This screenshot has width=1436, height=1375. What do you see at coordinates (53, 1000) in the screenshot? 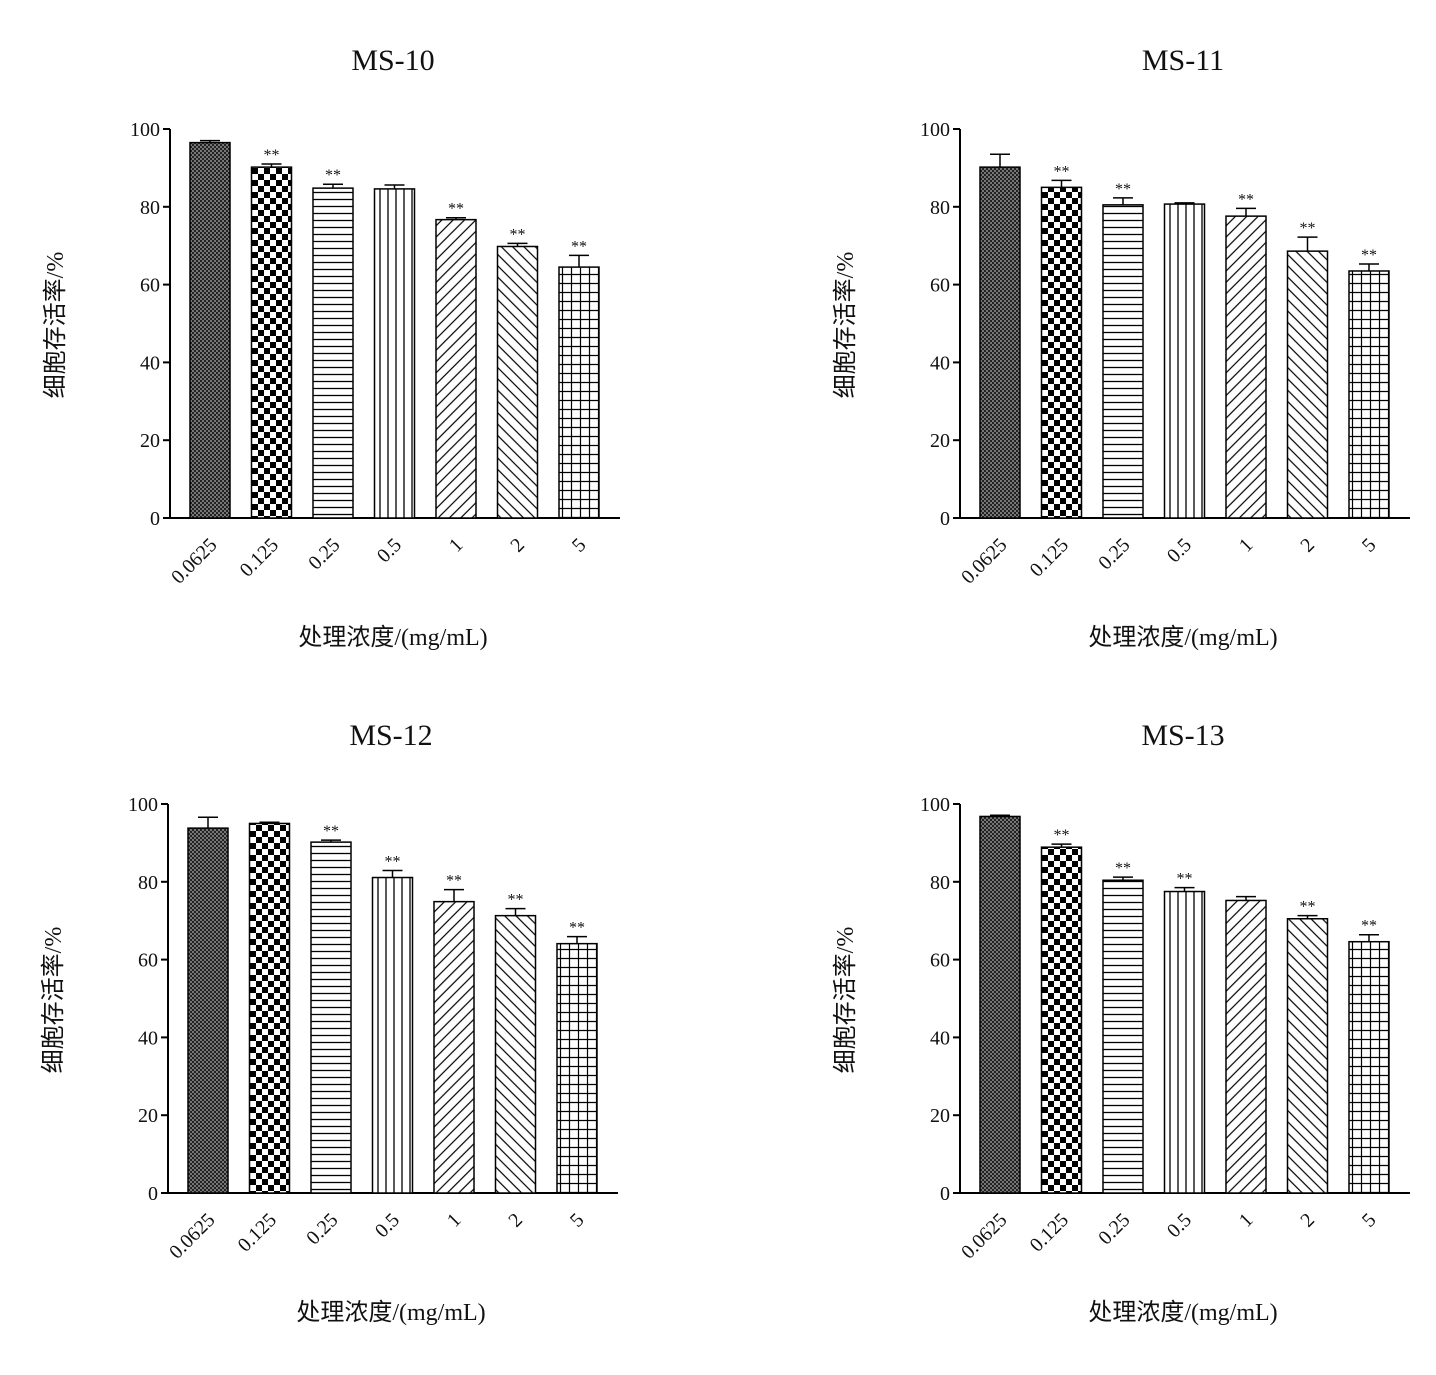
I see `y-axis-label: 细胞存活率/%` at bounding box center [53, 1000].